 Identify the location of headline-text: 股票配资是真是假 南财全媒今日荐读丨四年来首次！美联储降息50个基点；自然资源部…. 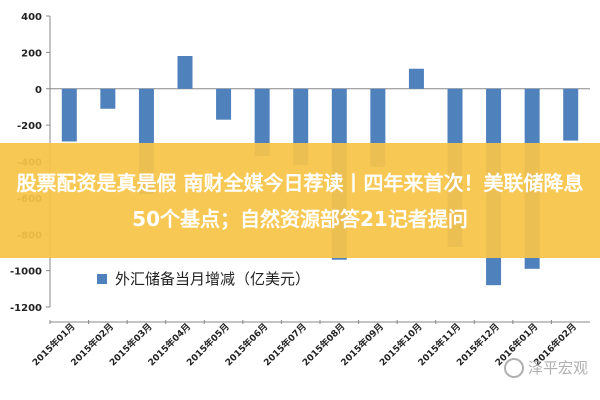
(300, 200).